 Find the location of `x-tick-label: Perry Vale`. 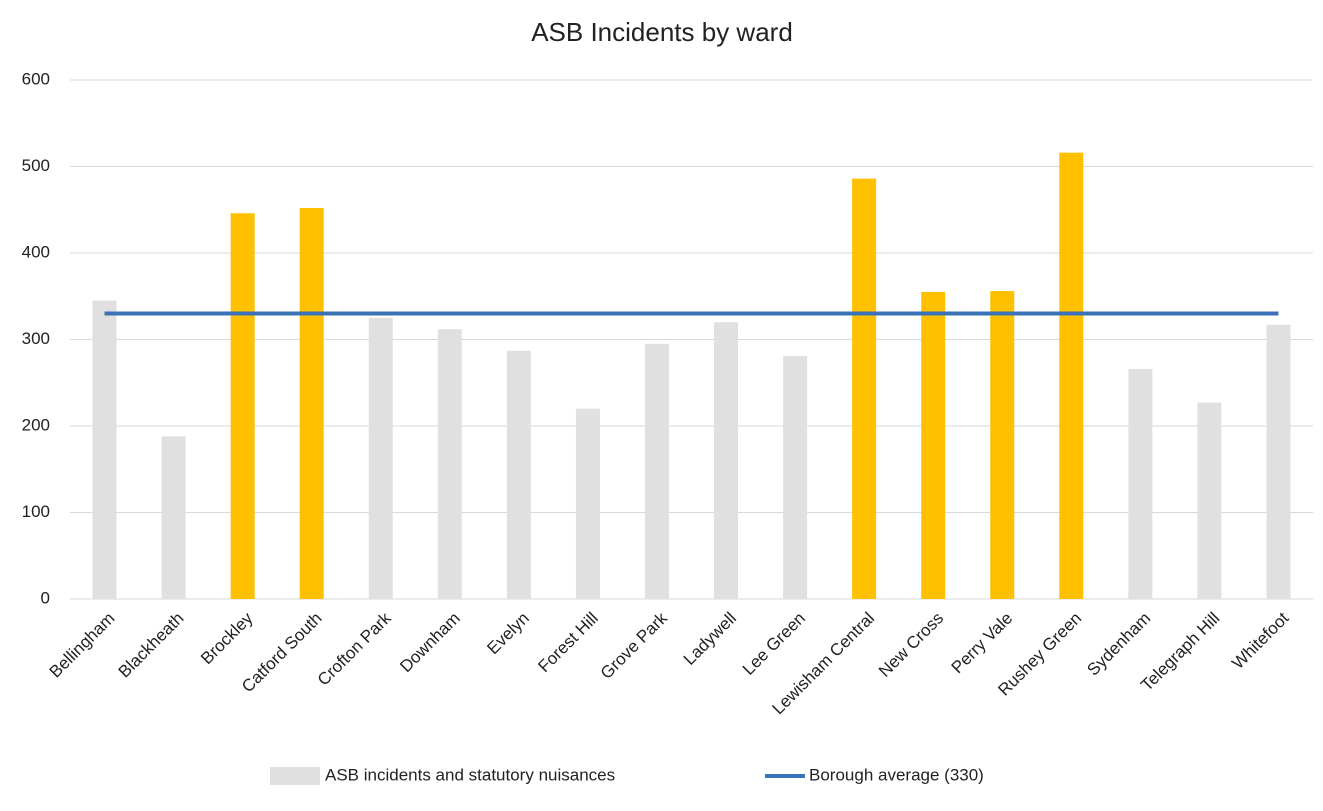

x-tick-label: Perry Vale is located at coordinates (982, 643).